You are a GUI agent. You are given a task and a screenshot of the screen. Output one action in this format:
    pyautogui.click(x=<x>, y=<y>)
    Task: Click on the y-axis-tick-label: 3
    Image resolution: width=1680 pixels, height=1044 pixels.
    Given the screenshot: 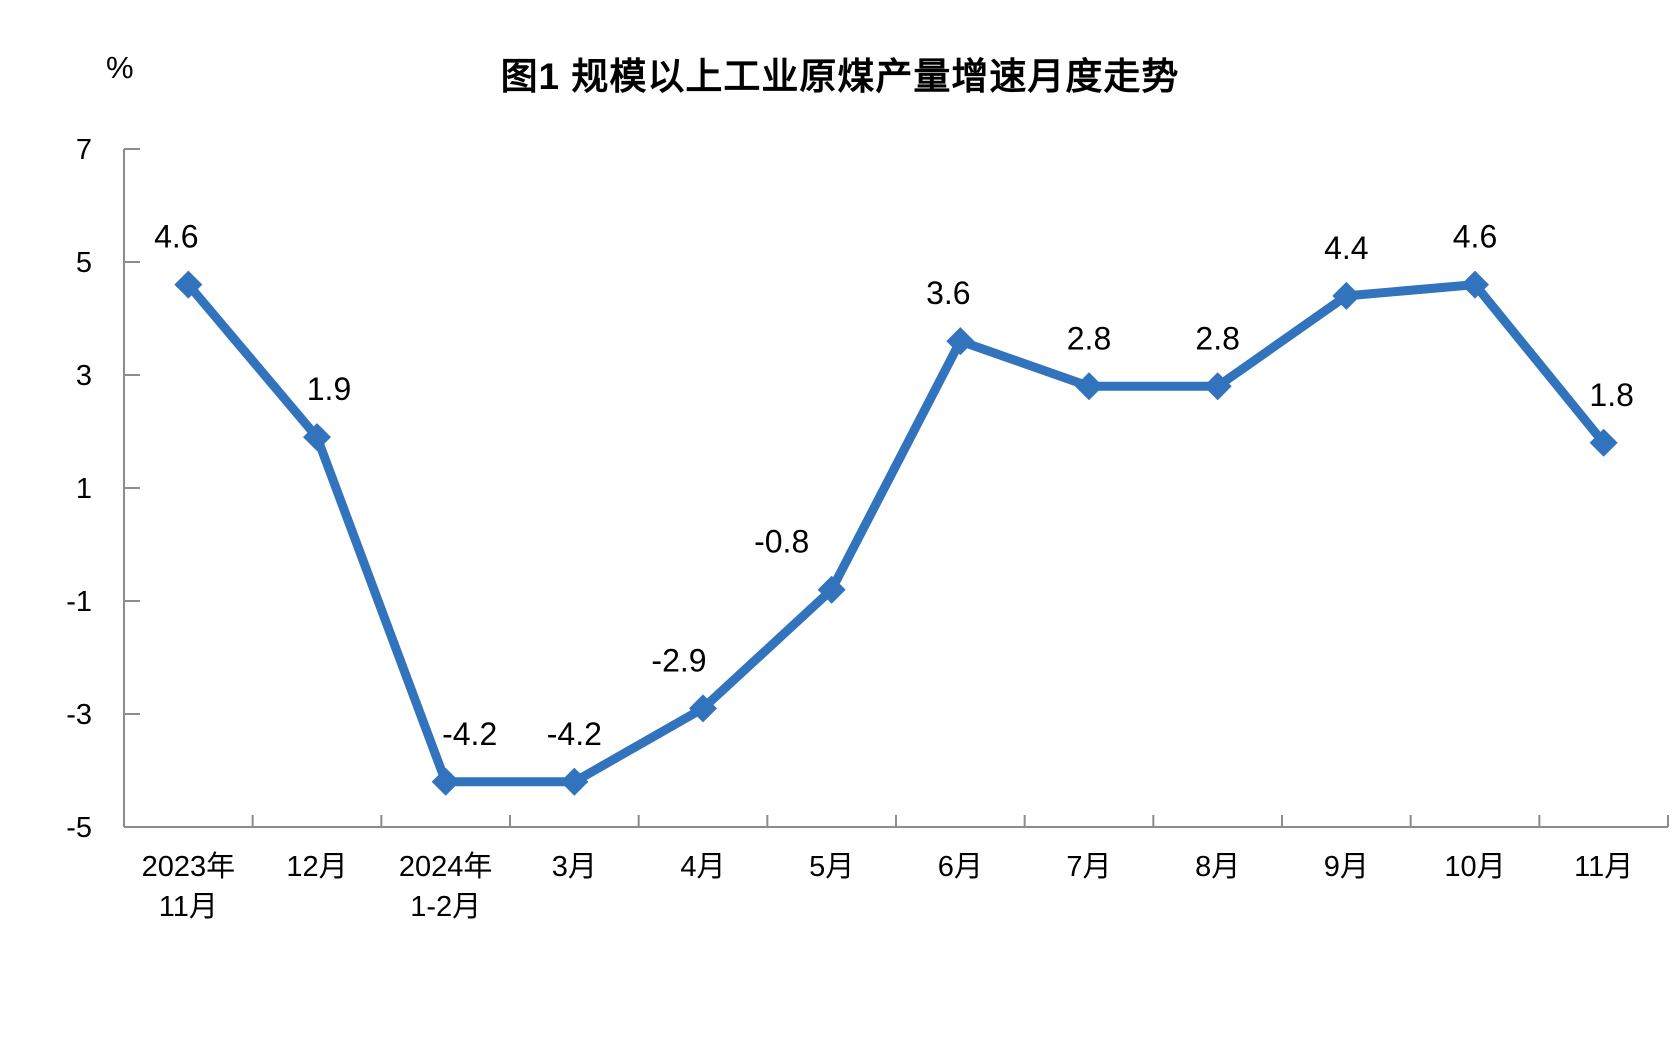 What is the action you would take?
    pyautogui.click(x=84, y=376)
    